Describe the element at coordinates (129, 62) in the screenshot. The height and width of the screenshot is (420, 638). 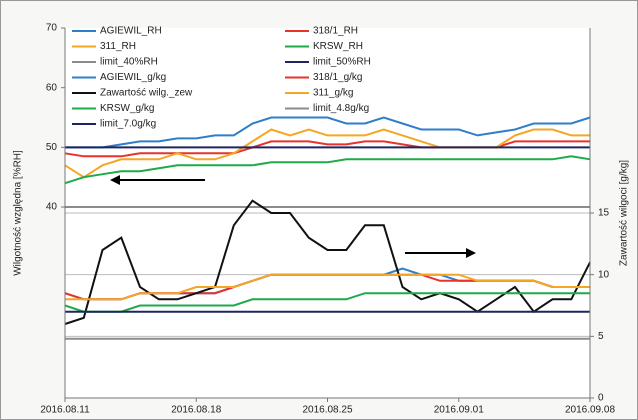
I see `legend-label: limit_40%RH` at that location.